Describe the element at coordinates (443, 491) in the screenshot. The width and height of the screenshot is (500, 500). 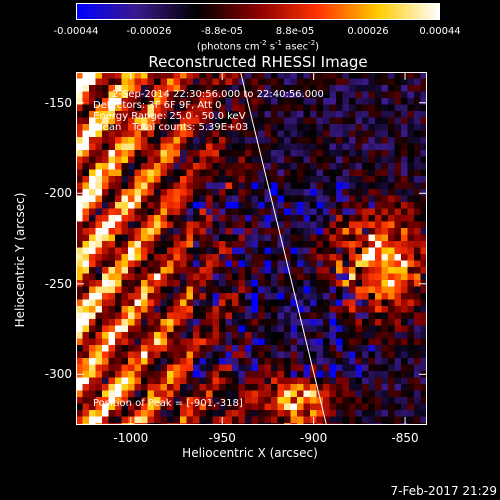
I see `date-stamp: 7-Feb-2017 21:29` at that location.